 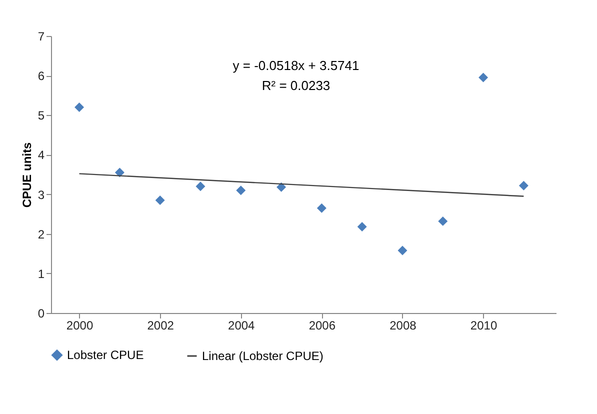 What do you see at coordinates (27, 175) in the screenshot?
I see `y-axis-title: CPUE units` at bounding box center [27, 175].